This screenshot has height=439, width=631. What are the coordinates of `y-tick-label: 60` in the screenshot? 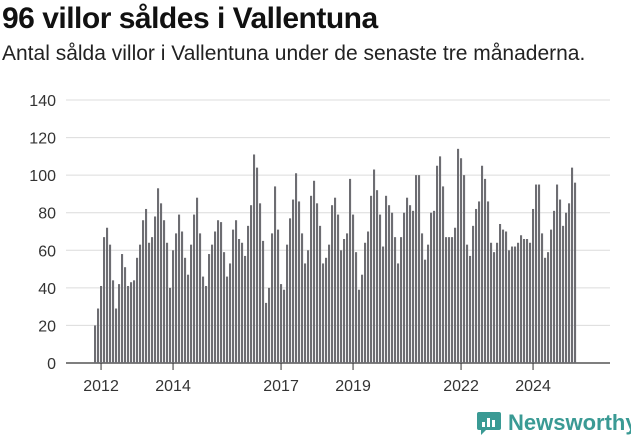 It's located at (47, 251).